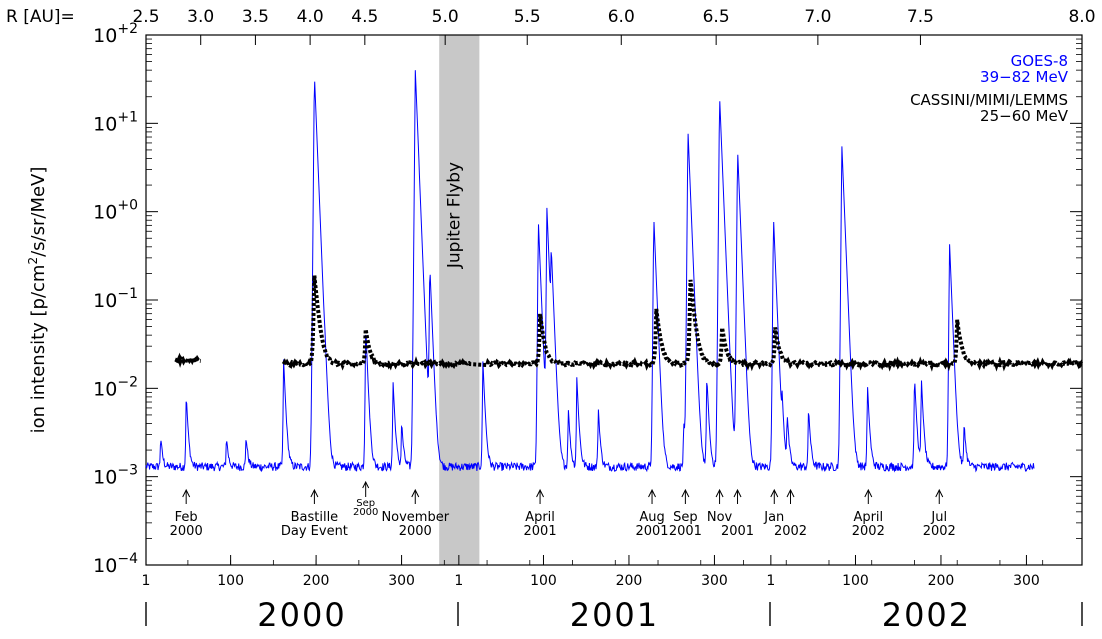 Image resolution: width=1102 pixels, height=639 pixels. Describe the element at coordinates (720, 517) in the screenshot. I see `annotation-label-line1: Nov` at that location.